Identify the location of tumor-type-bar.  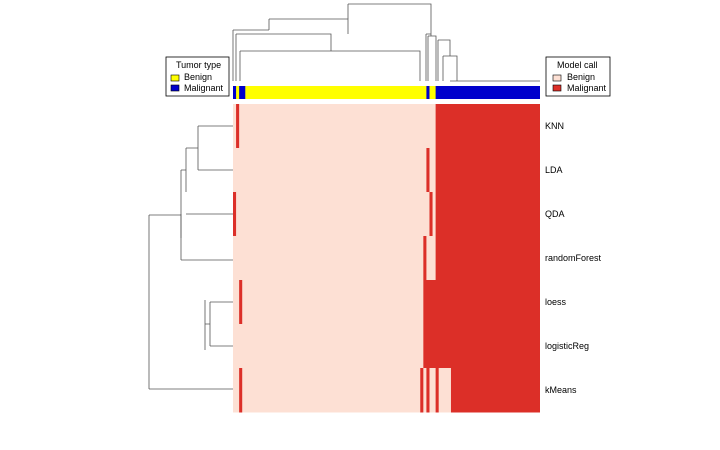
(386, 92).